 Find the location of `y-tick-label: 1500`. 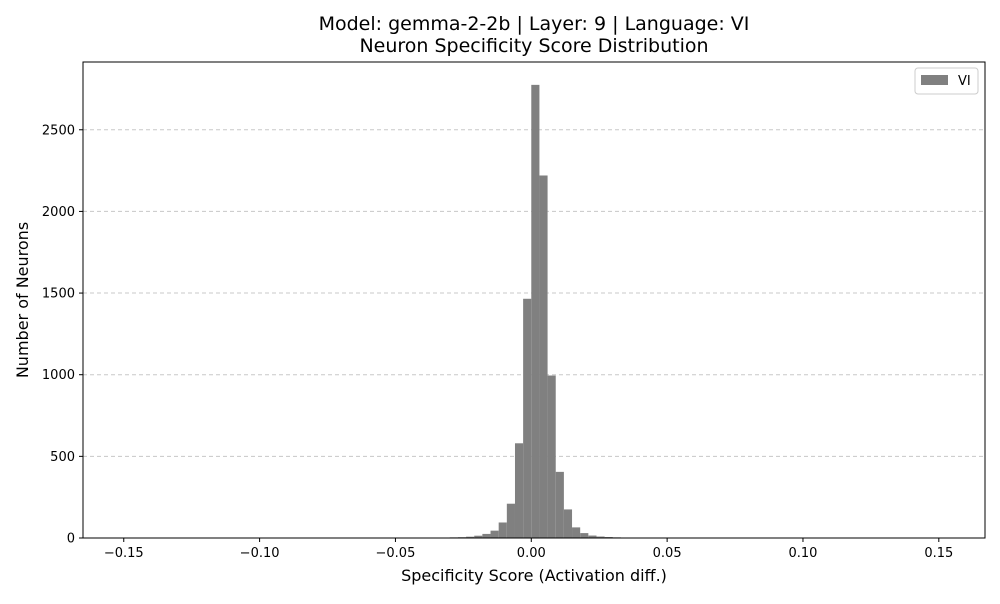

y-tick-label: 1500 is located at coordinates (58, 294).